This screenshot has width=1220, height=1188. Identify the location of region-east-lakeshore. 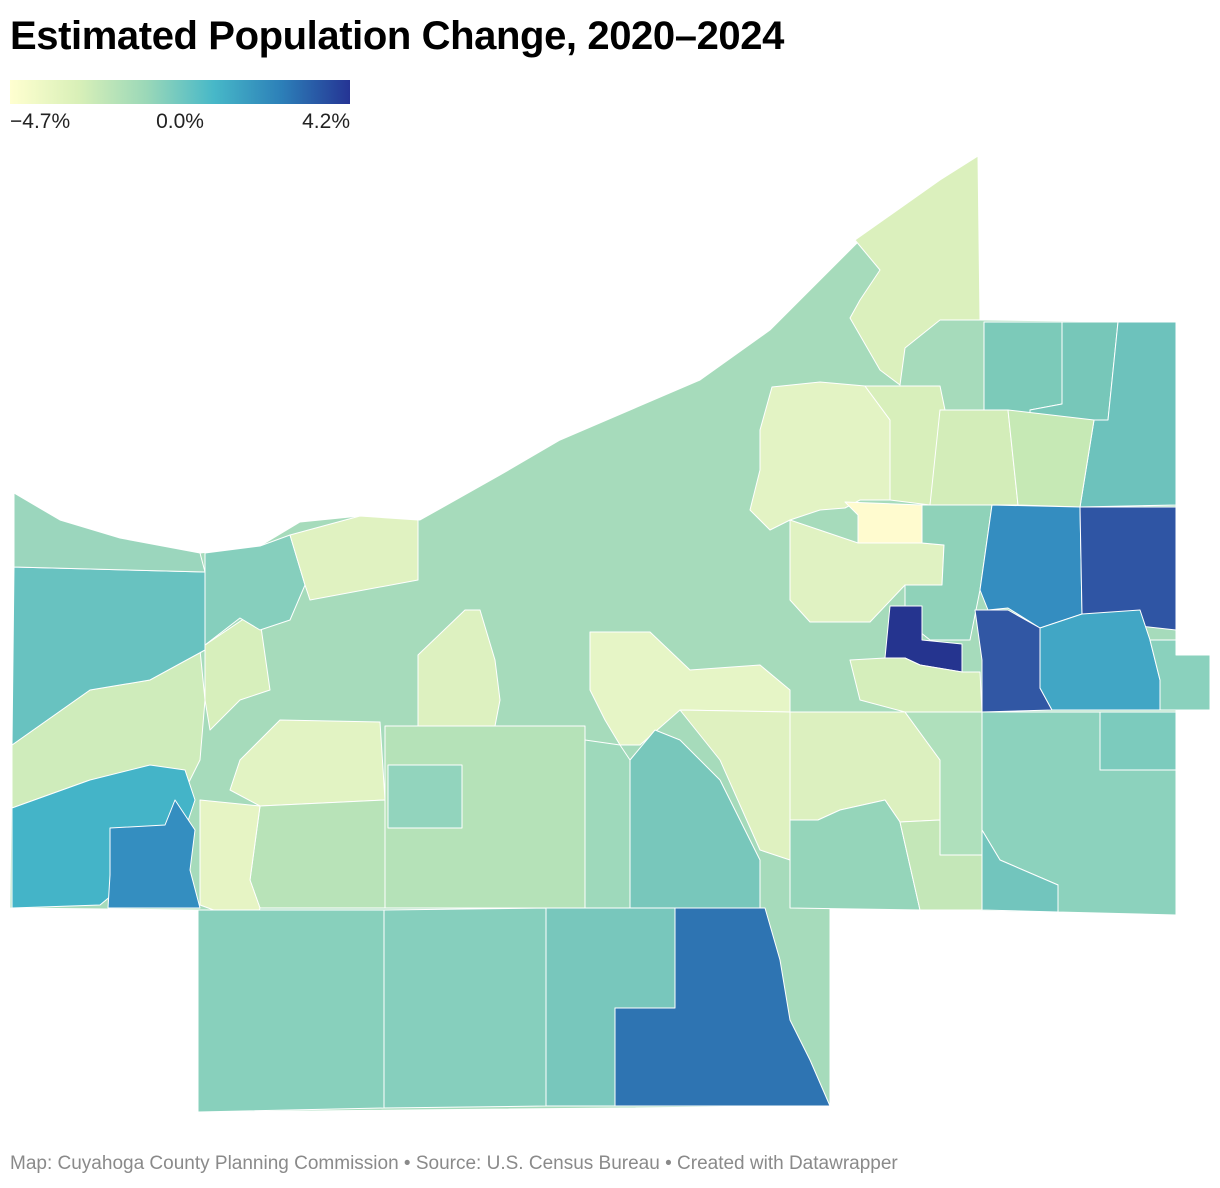
(915, 270).